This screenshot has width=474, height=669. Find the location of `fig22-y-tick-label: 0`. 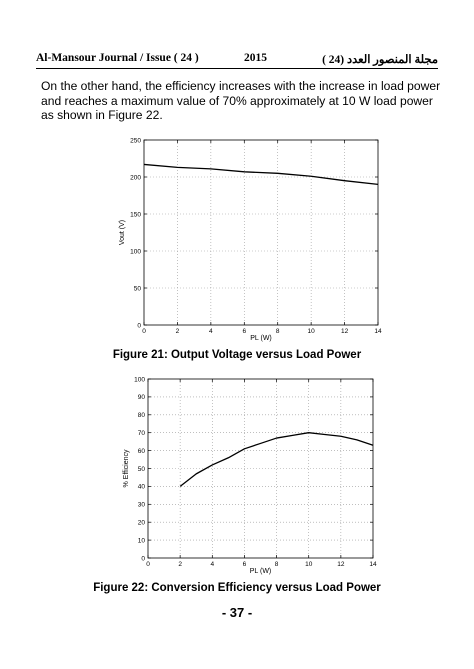

fig22-y-tick-label: 0 is located at coordinates (143, 558).